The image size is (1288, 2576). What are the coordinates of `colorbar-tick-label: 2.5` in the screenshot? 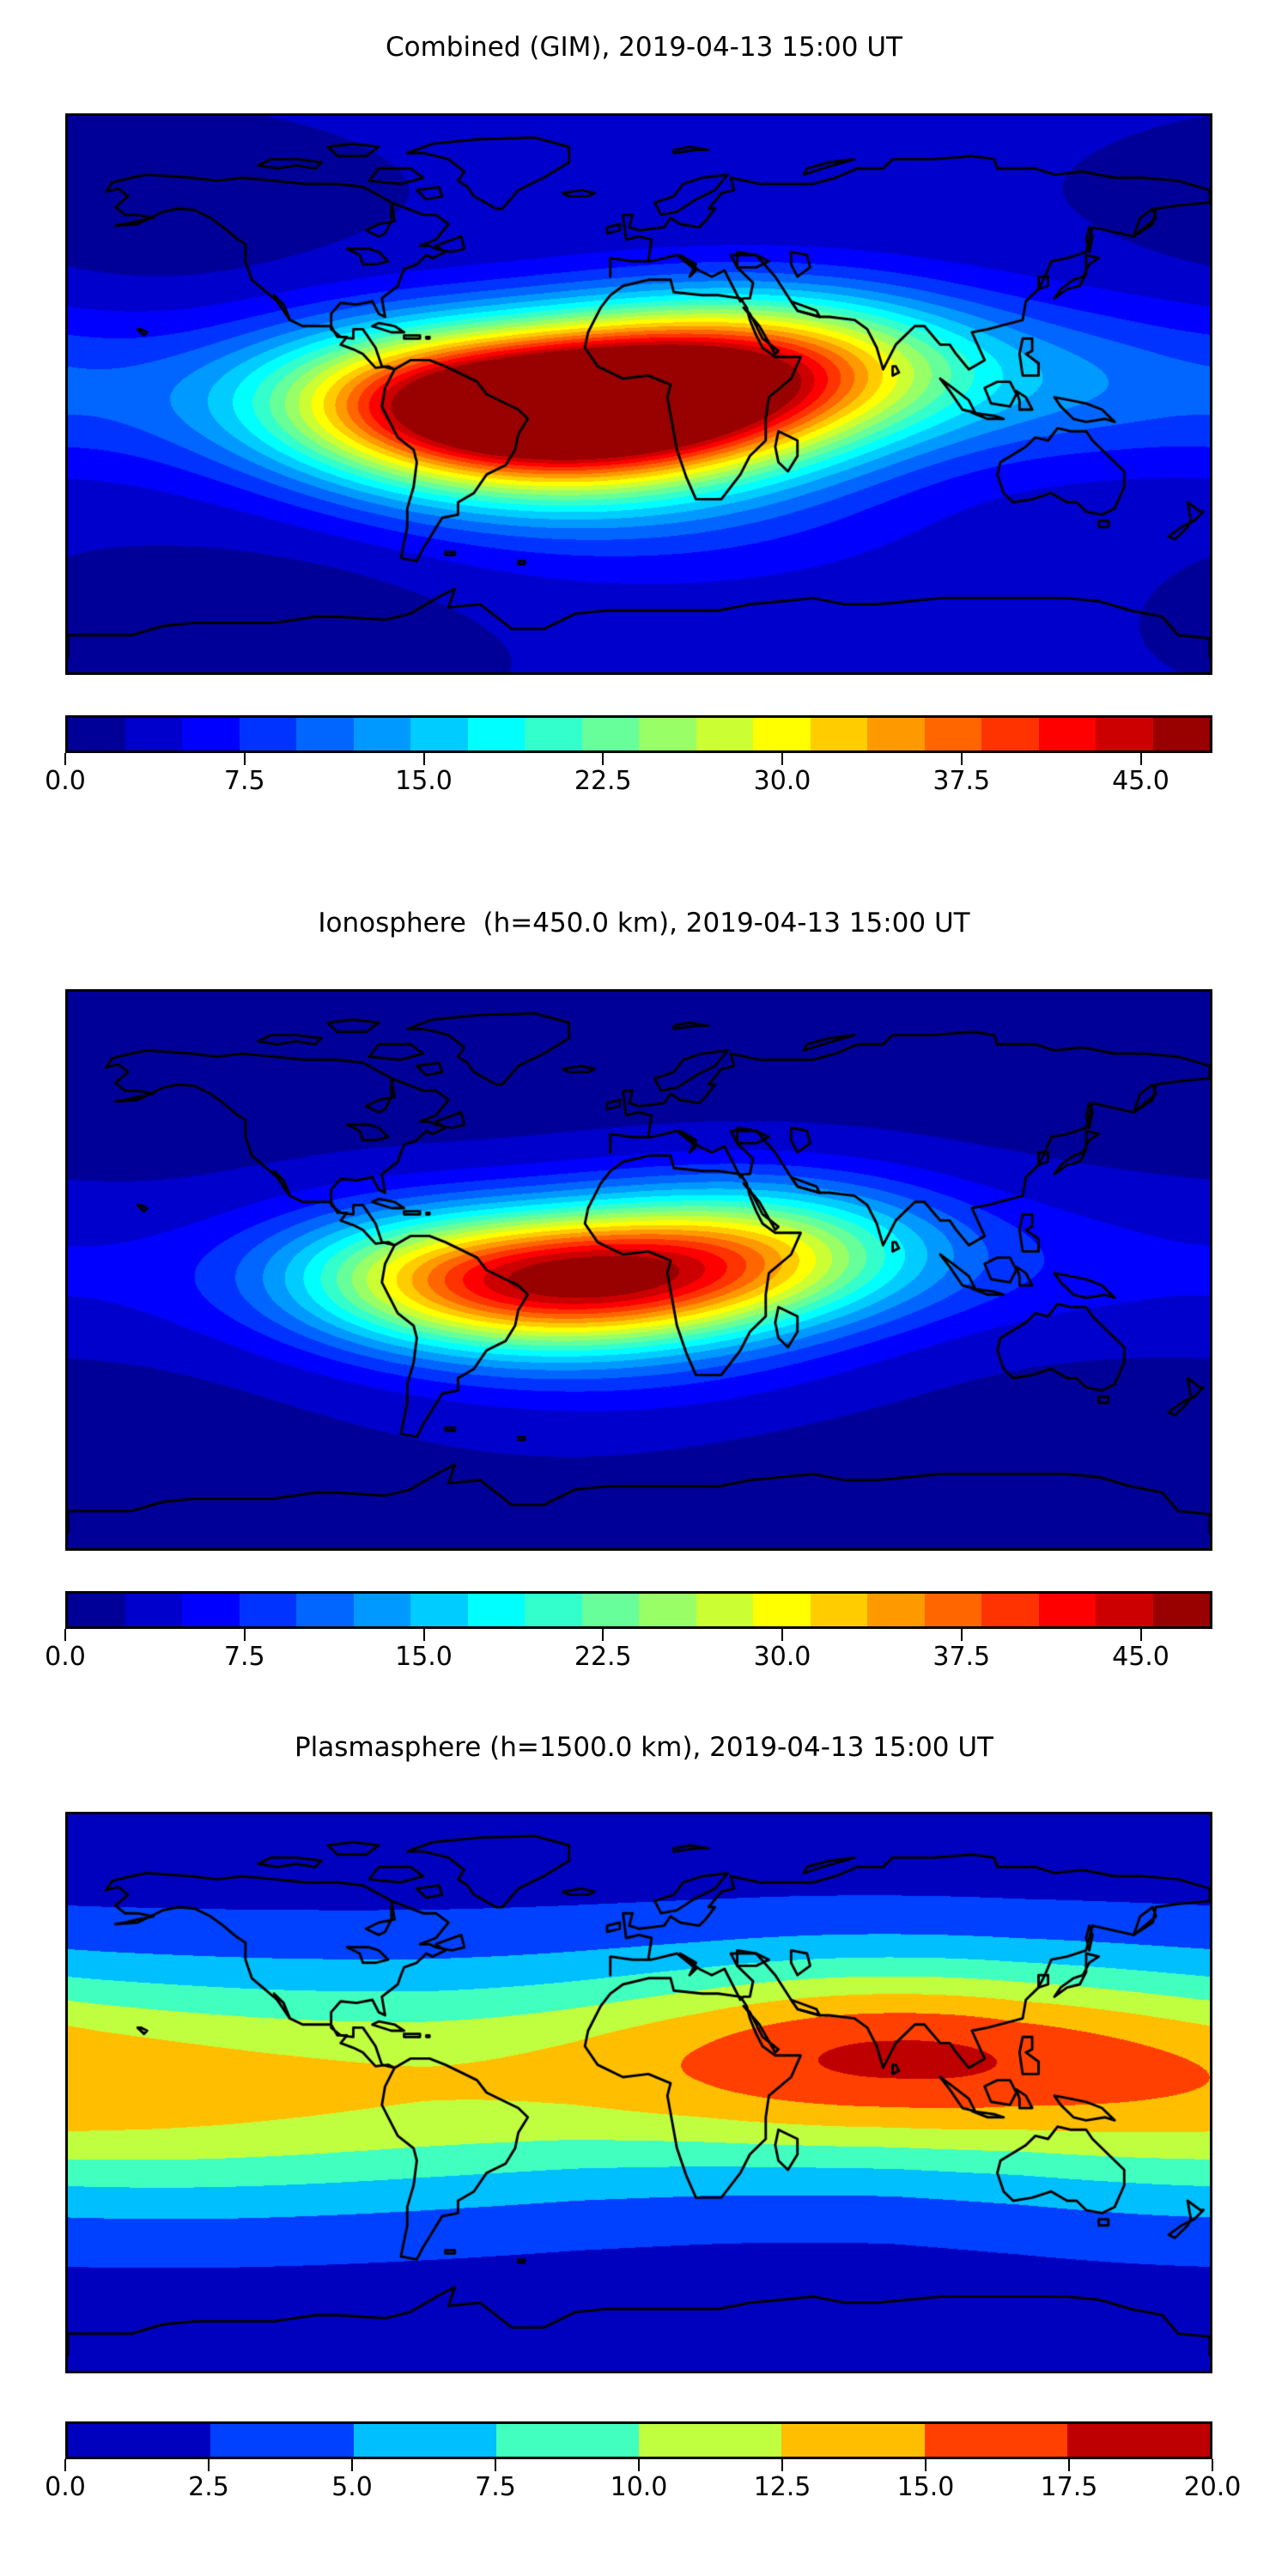 It's located at (208, 2487).